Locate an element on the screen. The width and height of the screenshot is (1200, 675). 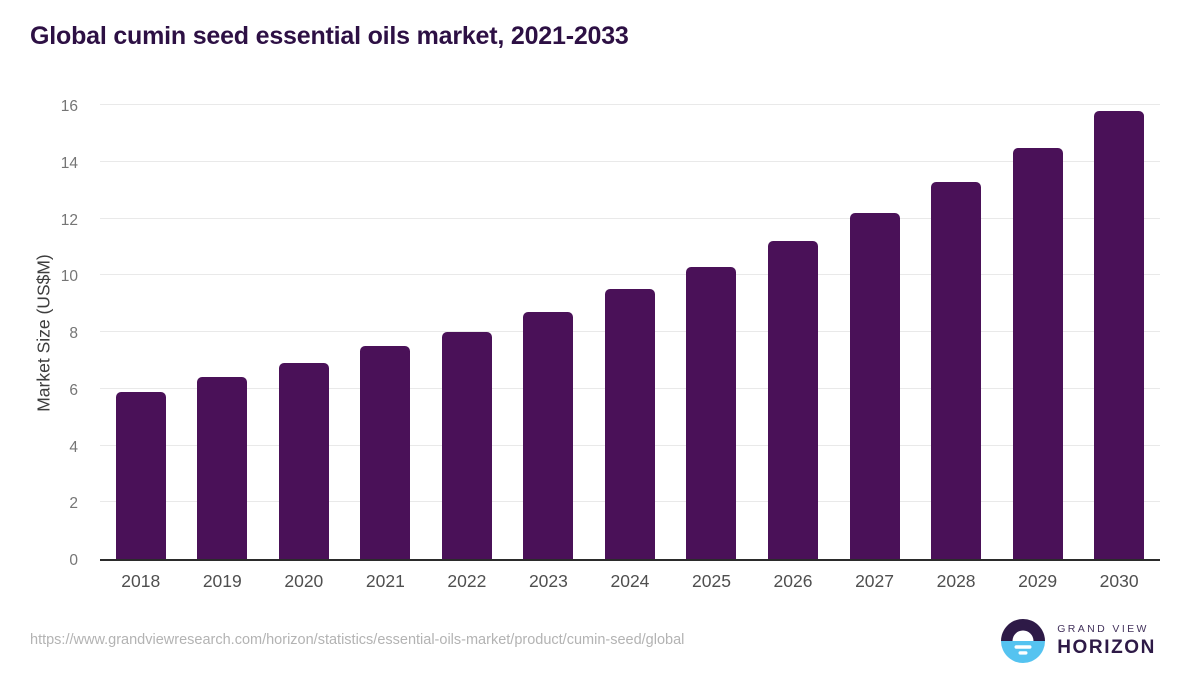
bar-2025 is located at coordinates (711, 412).